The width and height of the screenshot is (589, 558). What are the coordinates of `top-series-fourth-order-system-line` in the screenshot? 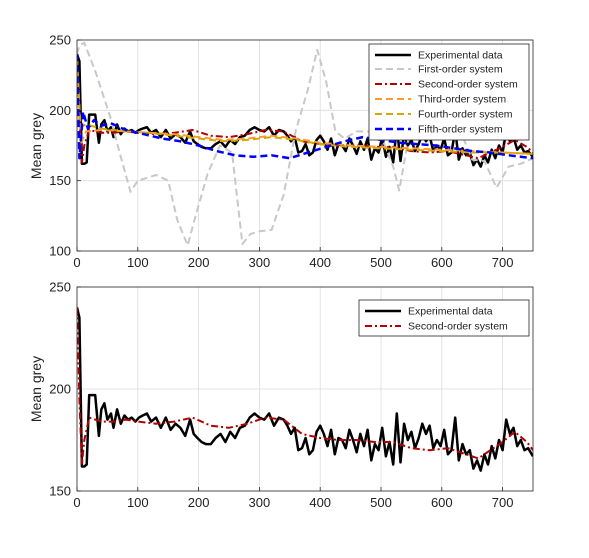 It's located at (305, 107).